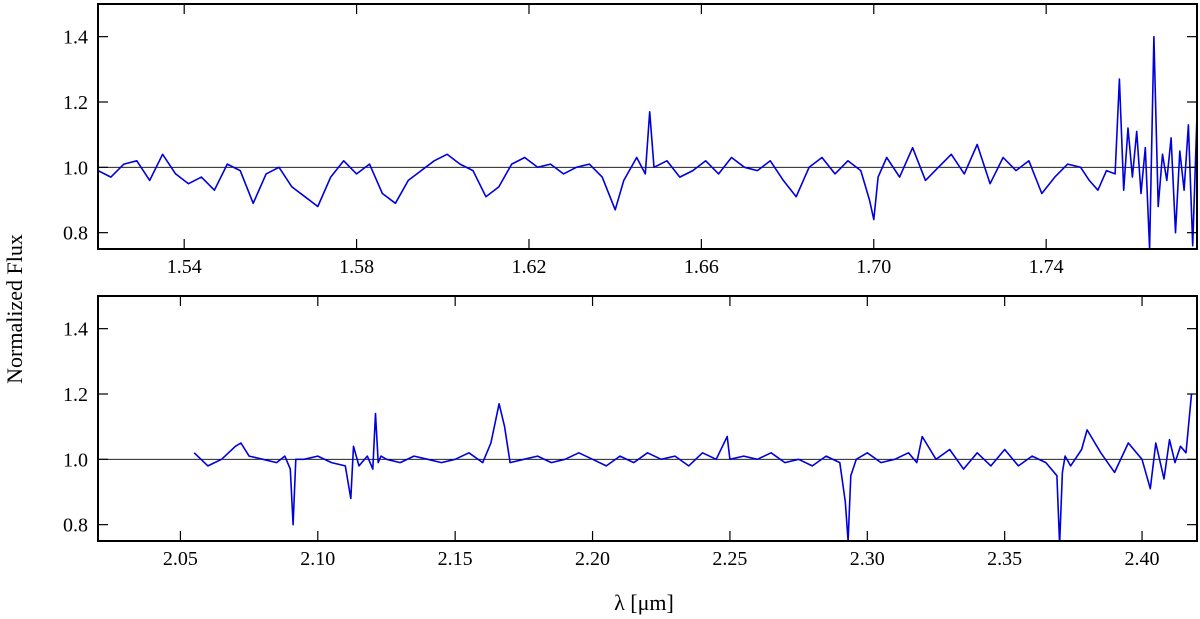 This screenshot has height=619, width=1200. What do you see at coordinates (1046, 267) in the screenshot?
I see `x-tick-label: 1.74` at bounding box center [1046, 267].